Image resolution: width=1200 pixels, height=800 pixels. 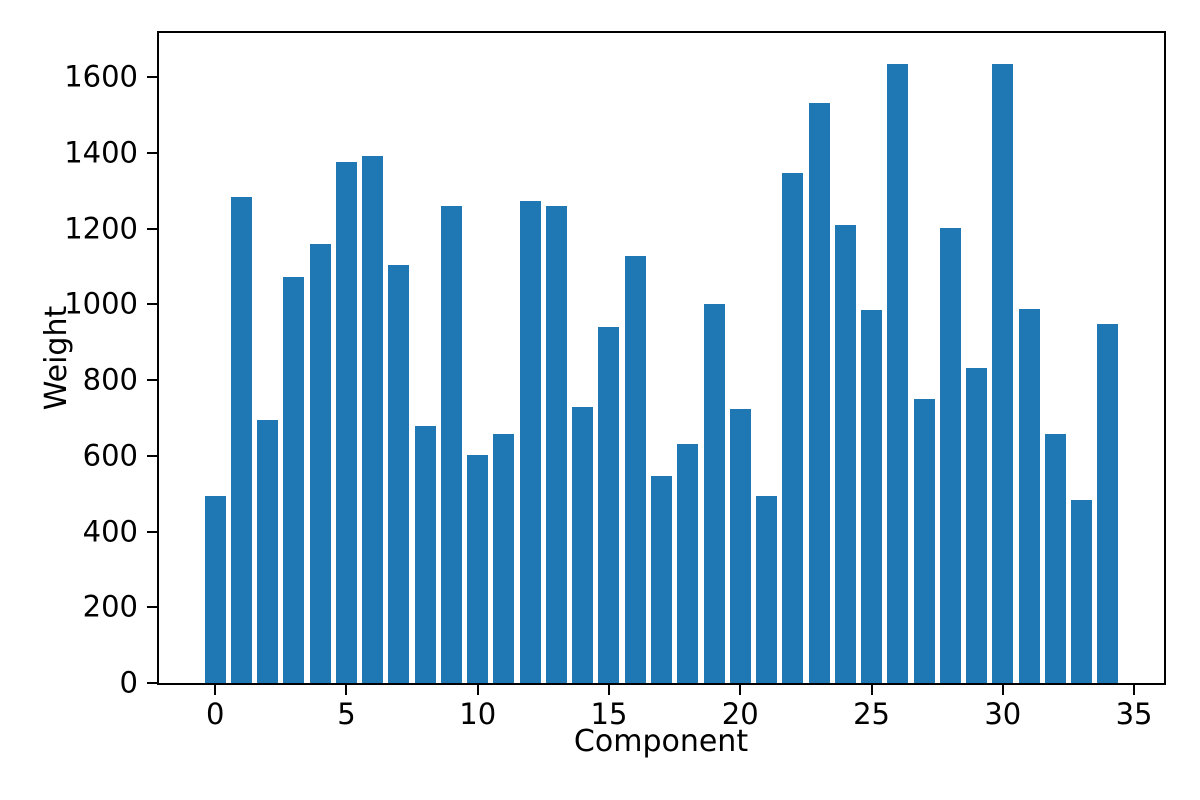 I want to click on x-tick-label-5: 5, so click(x=346, y=714).